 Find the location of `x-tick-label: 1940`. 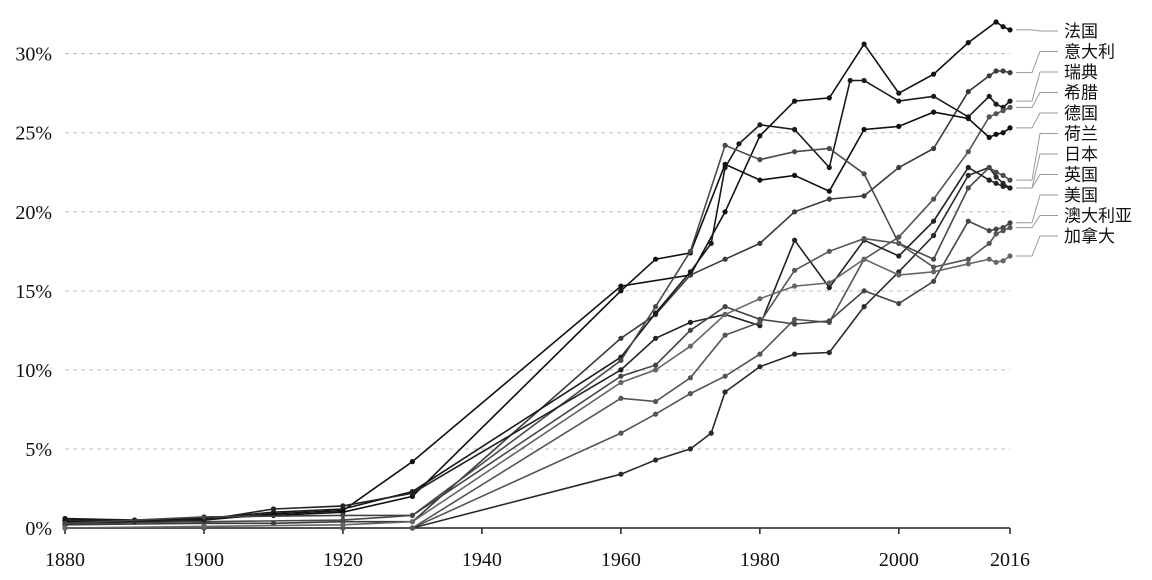

x-tick-label: 1940 is located at coordinates (482, 560).